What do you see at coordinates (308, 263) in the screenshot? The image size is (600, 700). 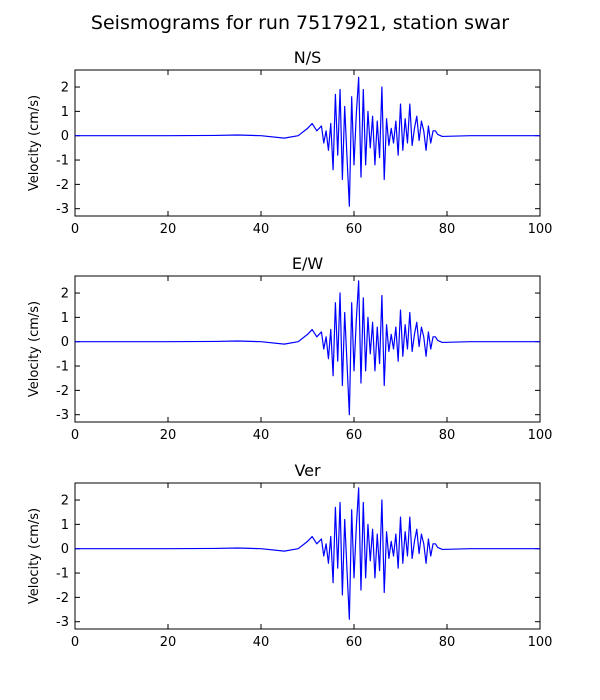 I see `panel-title: E/W` at bounding box center [308, 263].